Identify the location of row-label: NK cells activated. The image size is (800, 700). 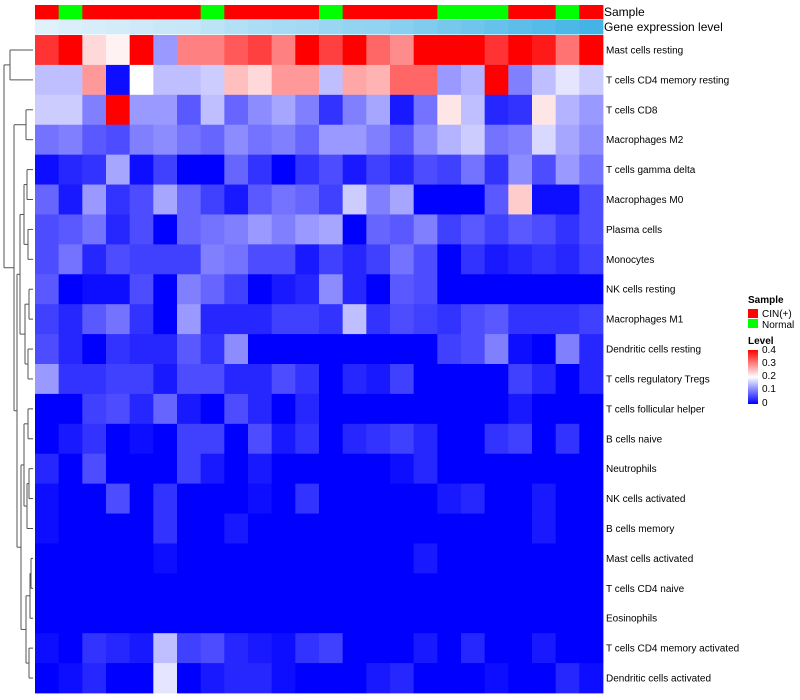
(645, 499).